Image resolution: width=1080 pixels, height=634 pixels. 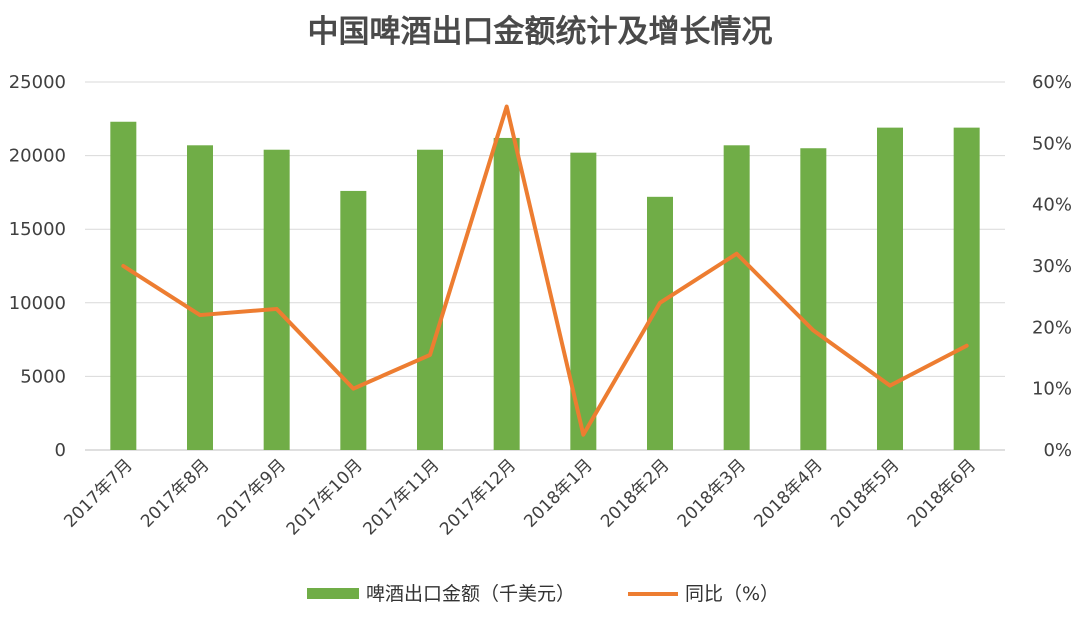 What do you see at coordinates (98, 493) in the screenshot?
I see `x-tick-label: 2017年7月` at bounding box center [98, 493].